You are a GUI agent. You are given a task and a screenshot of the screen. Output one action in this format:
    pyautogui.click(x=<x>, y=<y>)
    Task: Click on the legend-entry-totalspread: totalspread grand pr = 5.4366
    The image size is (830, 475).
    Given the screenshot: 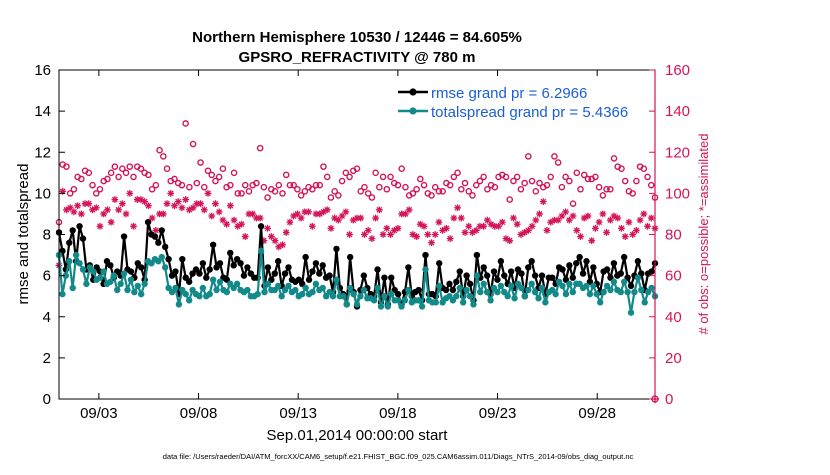 What is the action you would take?
    pyautogui.click(x=513, y=112)
    